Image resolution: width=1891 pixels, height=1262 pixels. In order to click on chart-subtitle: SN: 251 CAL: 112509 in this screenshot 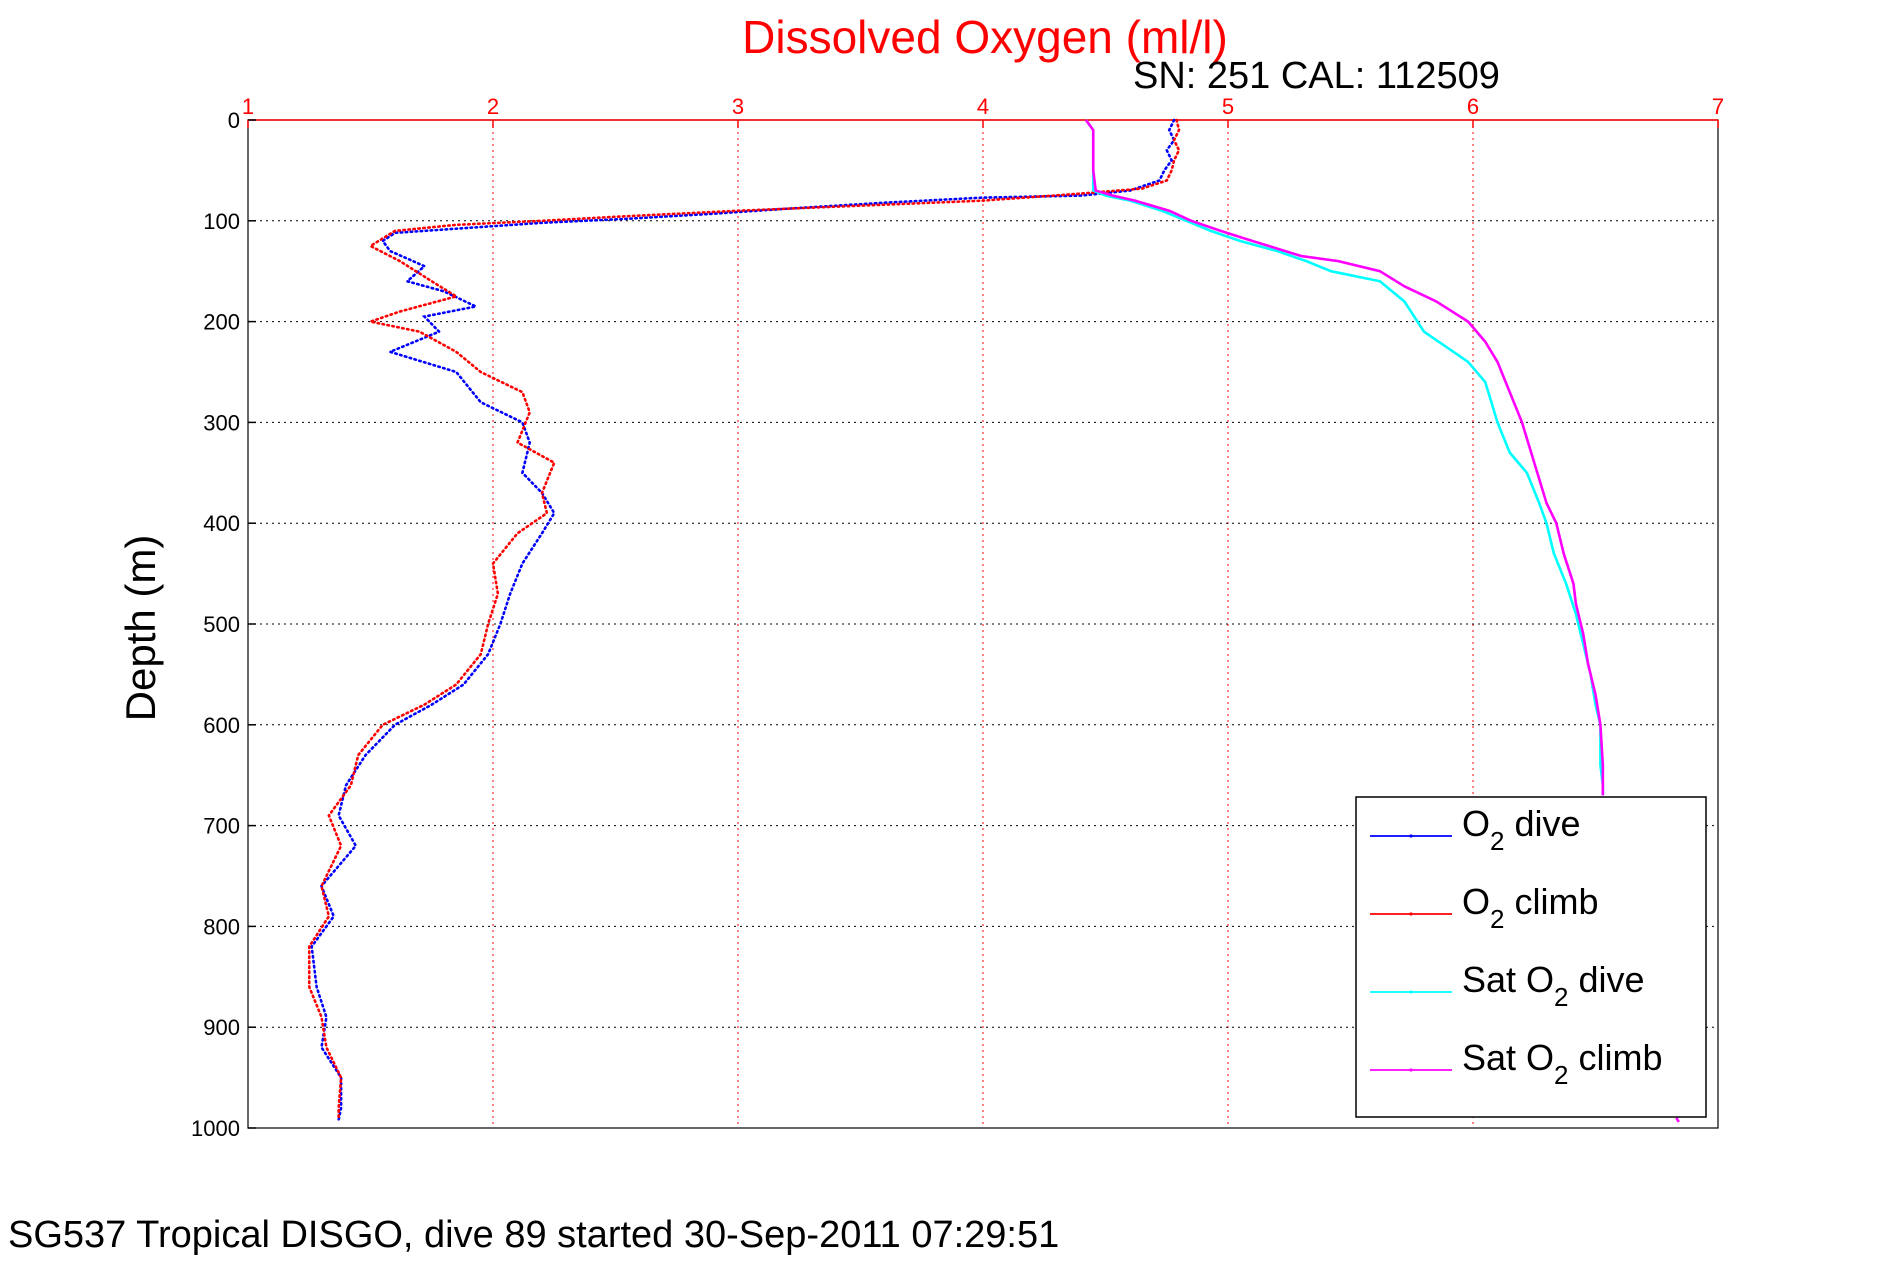, I will do `click(1316, 76)`.